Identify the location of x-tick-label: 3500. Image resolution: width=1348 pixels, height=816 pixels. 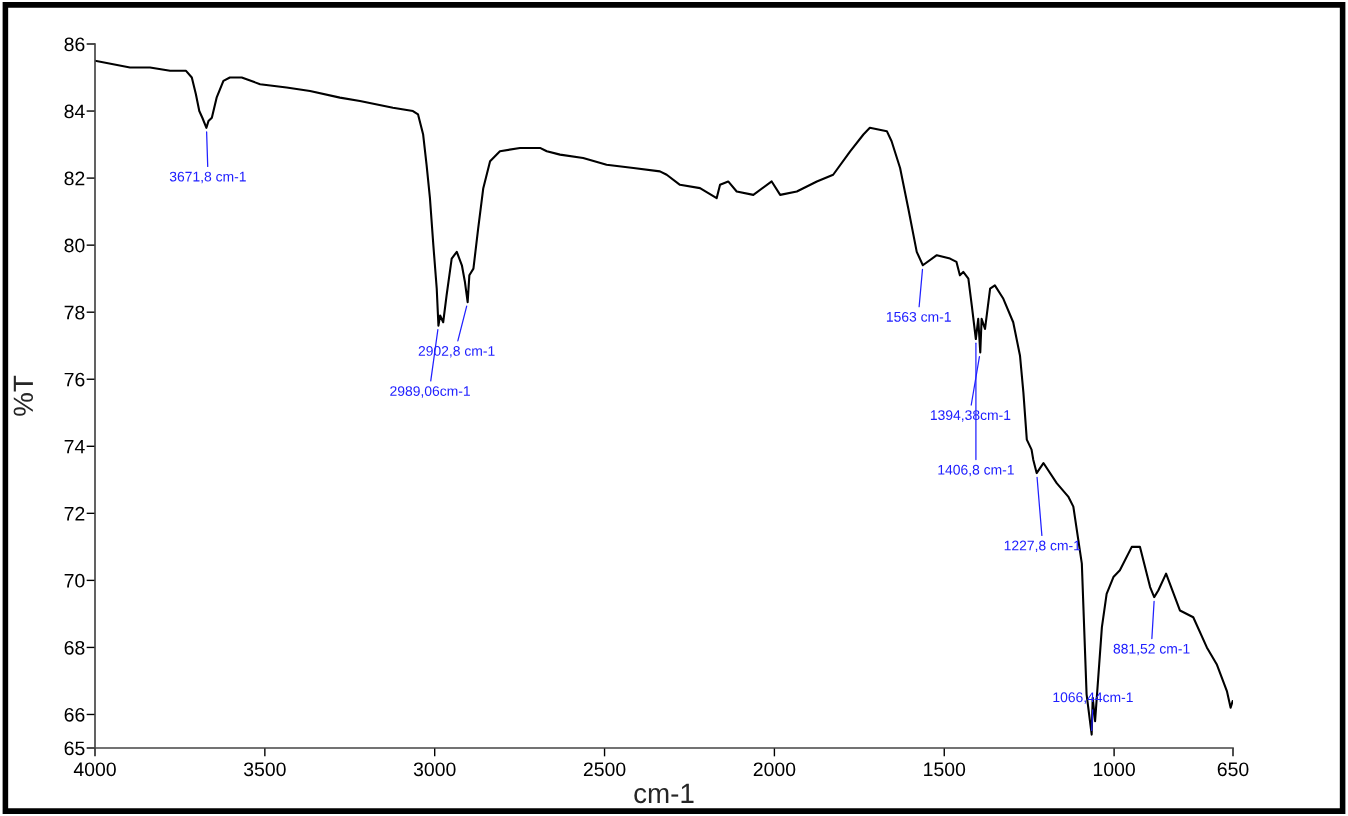
(264, 769).